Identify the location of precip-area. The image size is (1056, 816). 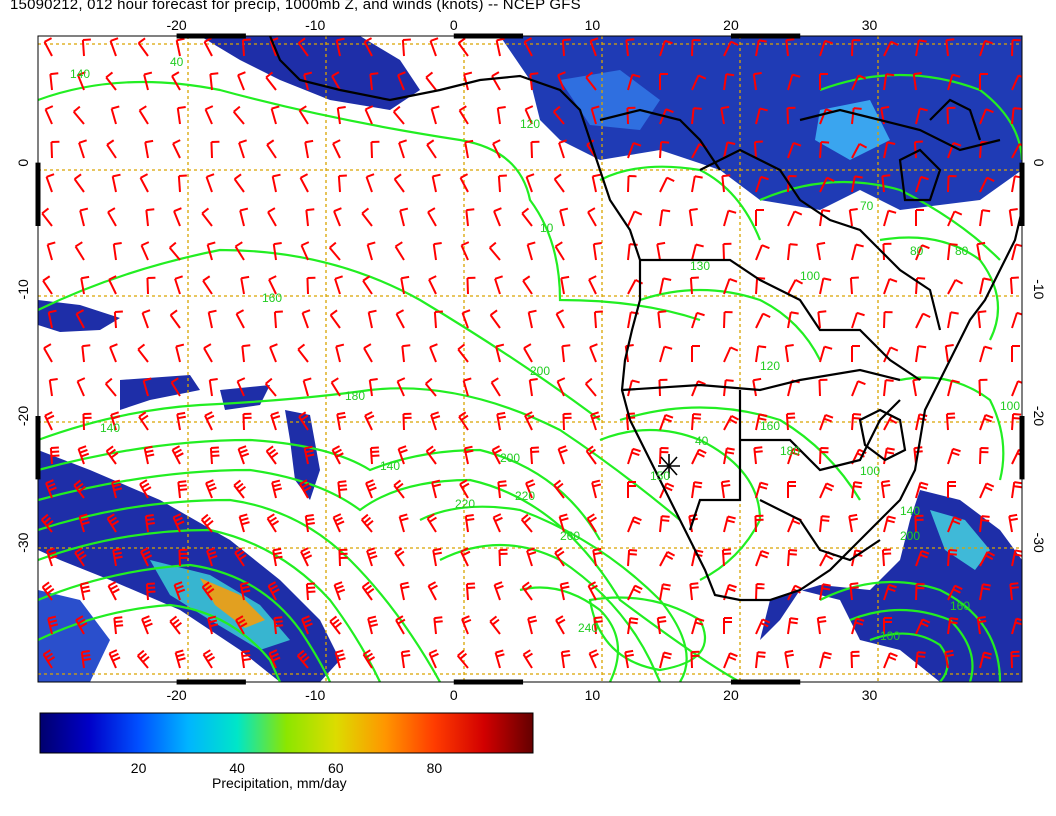
(79, 316).